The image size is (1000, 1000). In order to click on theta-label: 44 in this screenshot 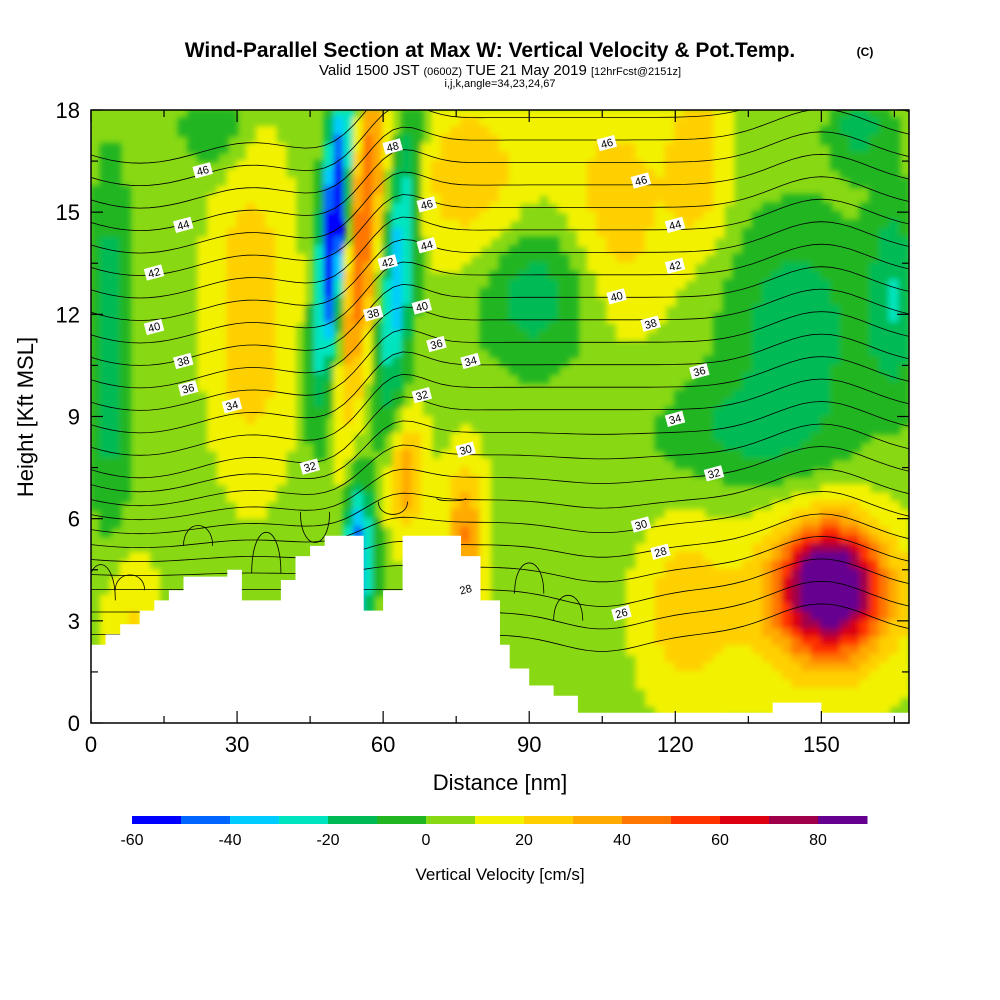, I will do `click(675, 224)`.